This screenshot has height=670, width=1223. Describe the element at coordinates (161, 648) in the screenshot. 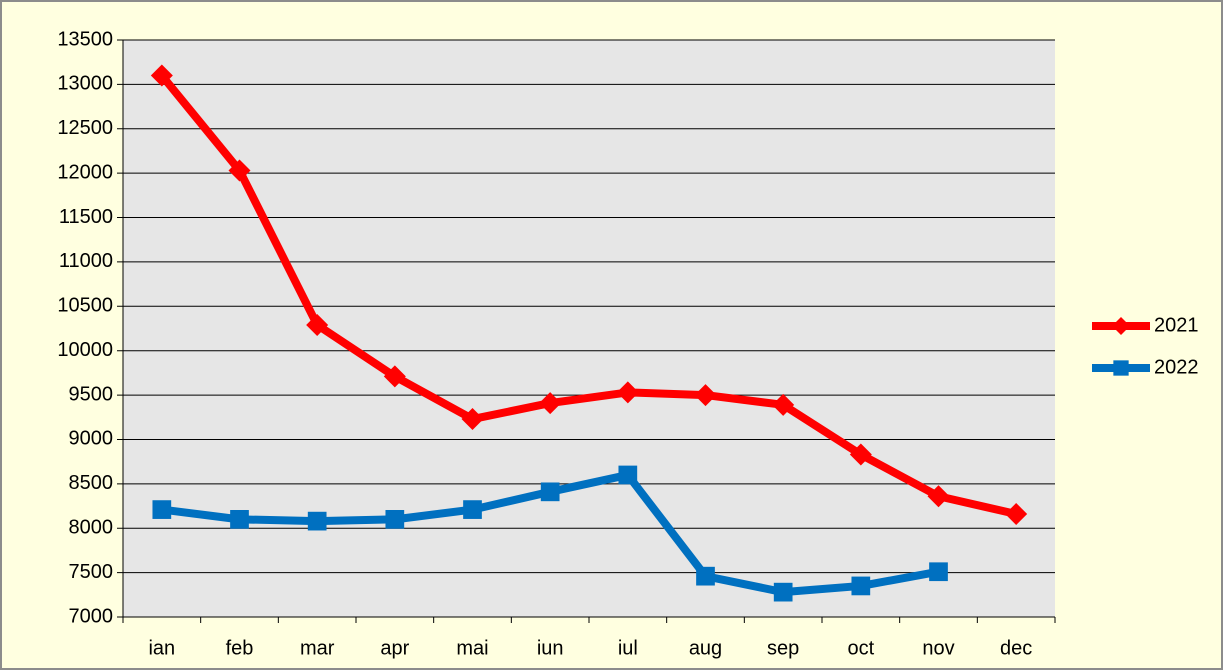

I see `x-tick-label: ian` at that location.